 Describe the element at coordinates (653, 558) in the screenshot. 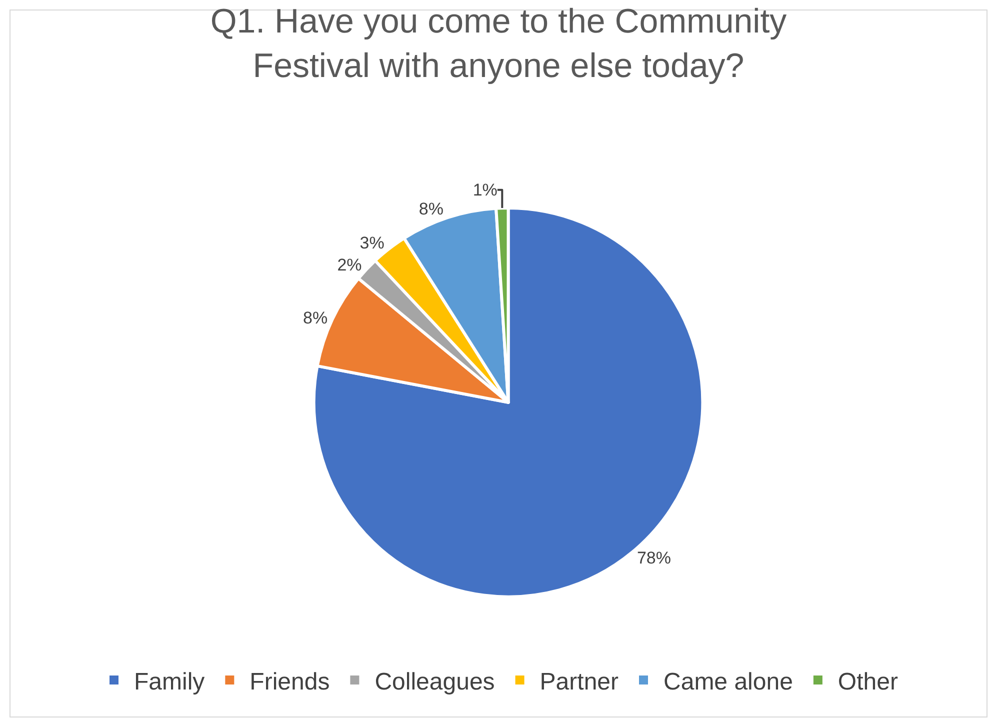

I see `data-label: 78%` at that location.